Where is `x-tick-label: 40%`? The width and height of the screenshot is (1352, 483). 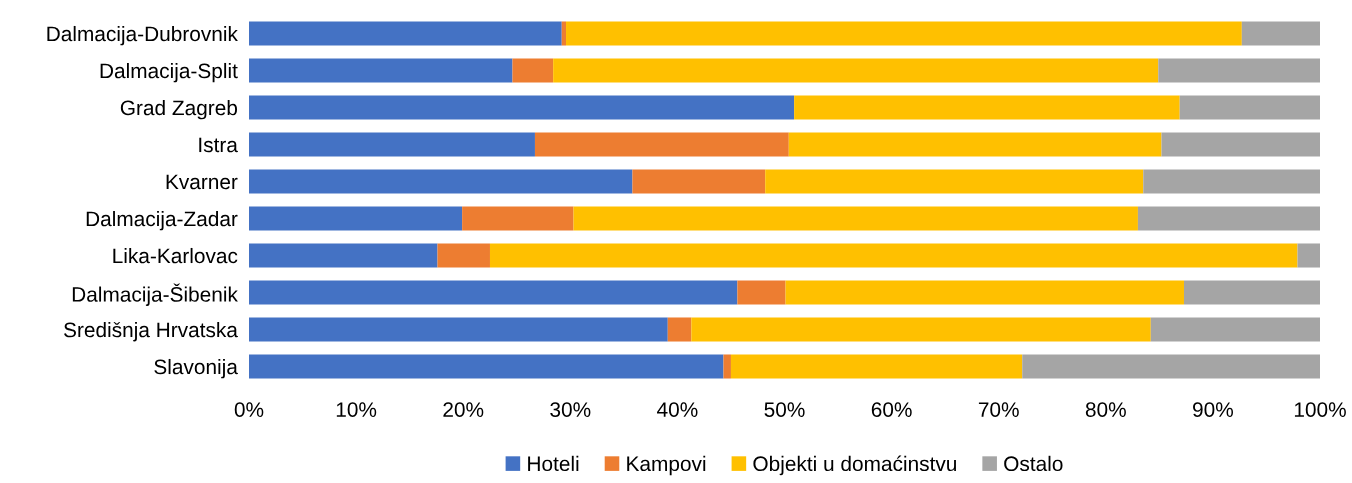
x-tick-label: 40% is located at coordinates (677, 409).